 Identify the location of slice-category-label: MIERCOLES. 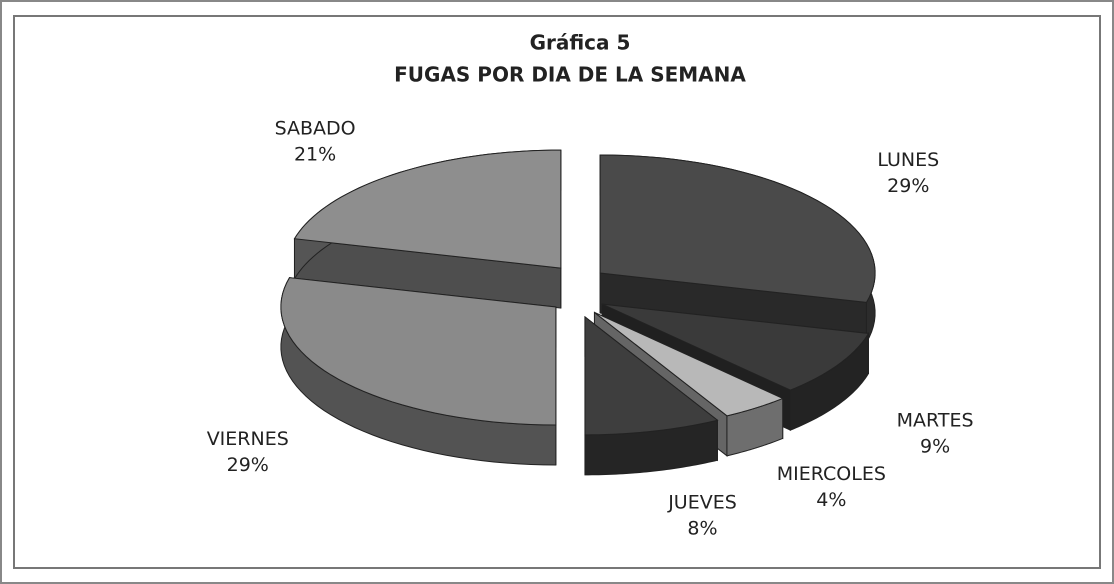
(831, 474).